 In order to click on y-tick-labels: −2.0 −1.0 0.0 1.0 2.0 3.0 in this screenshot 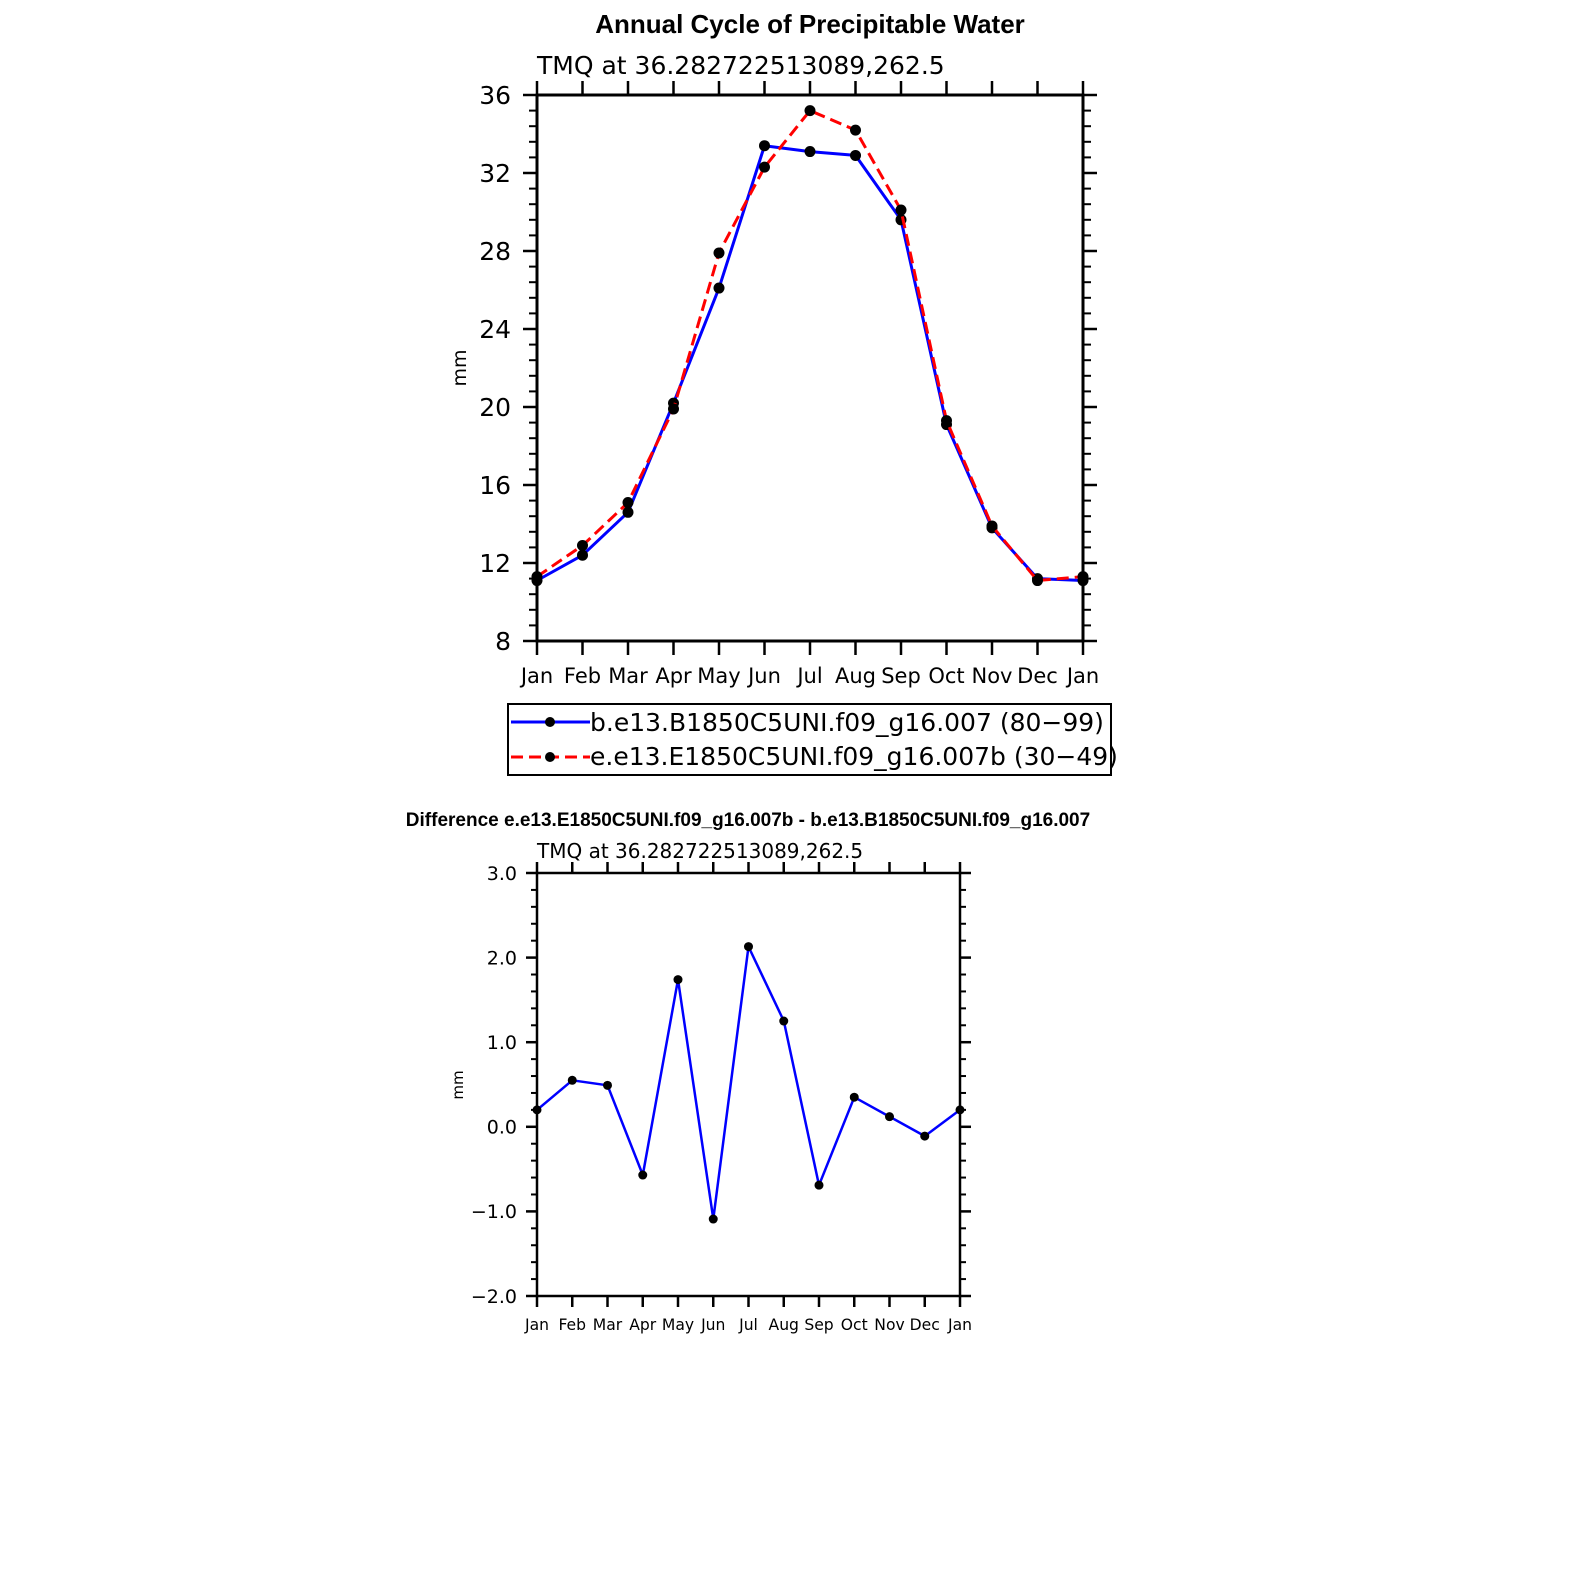, I will do `click(494, 1085)`.